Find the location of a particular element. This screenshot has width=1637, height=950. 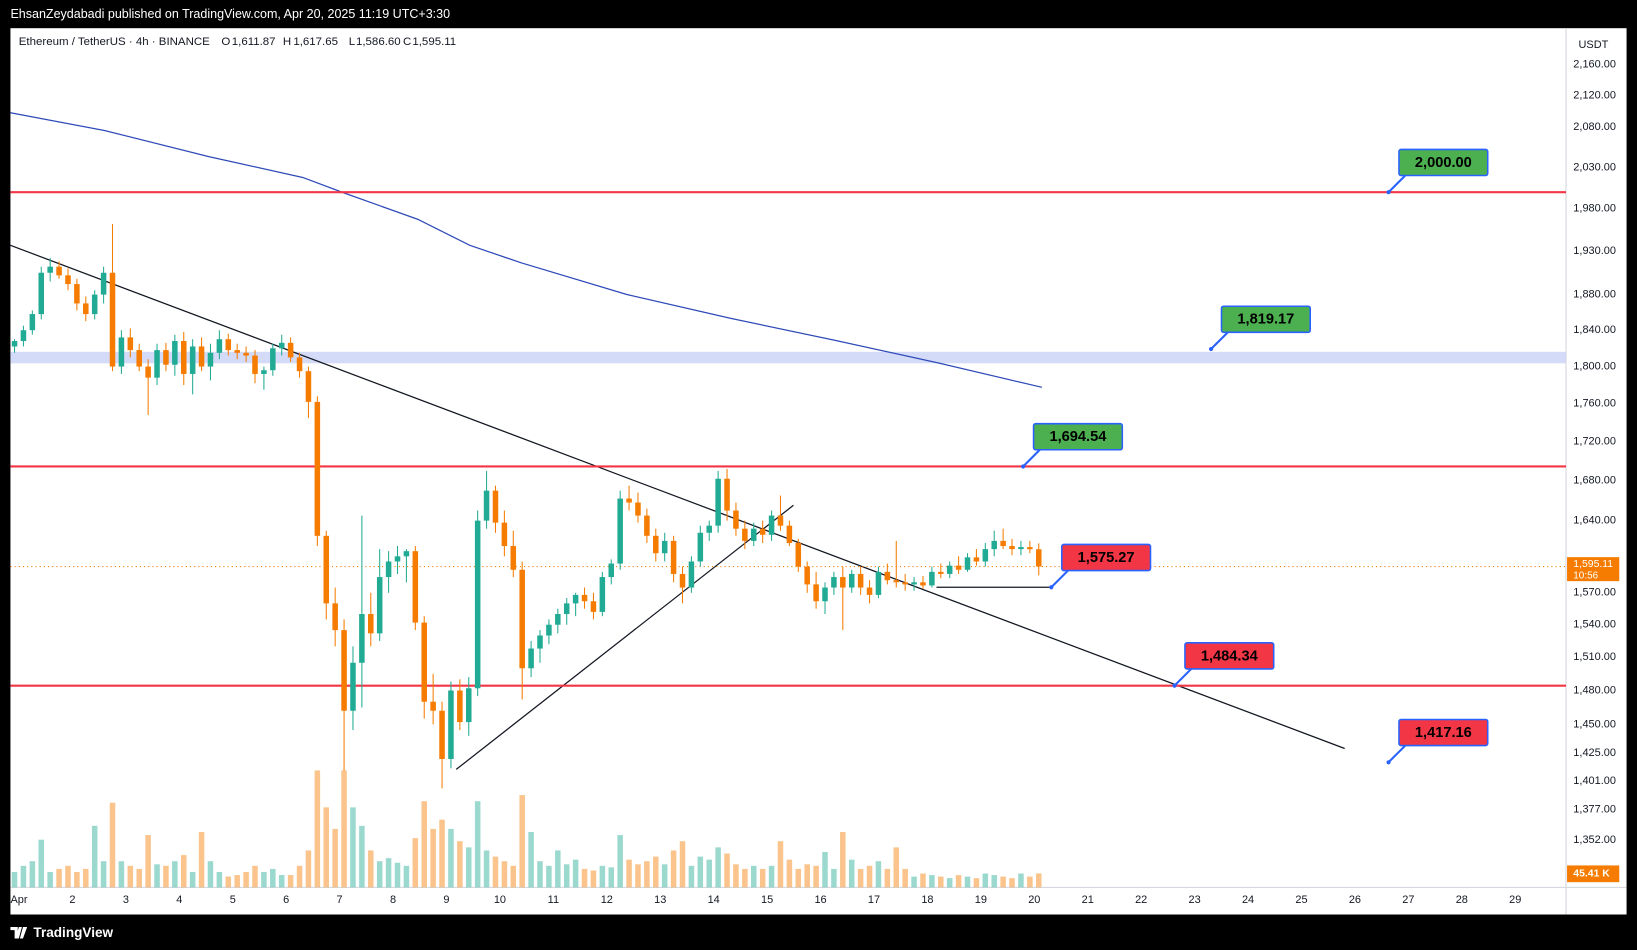

callout-label: 1,484.34 is located at coordinates (1230, 656).